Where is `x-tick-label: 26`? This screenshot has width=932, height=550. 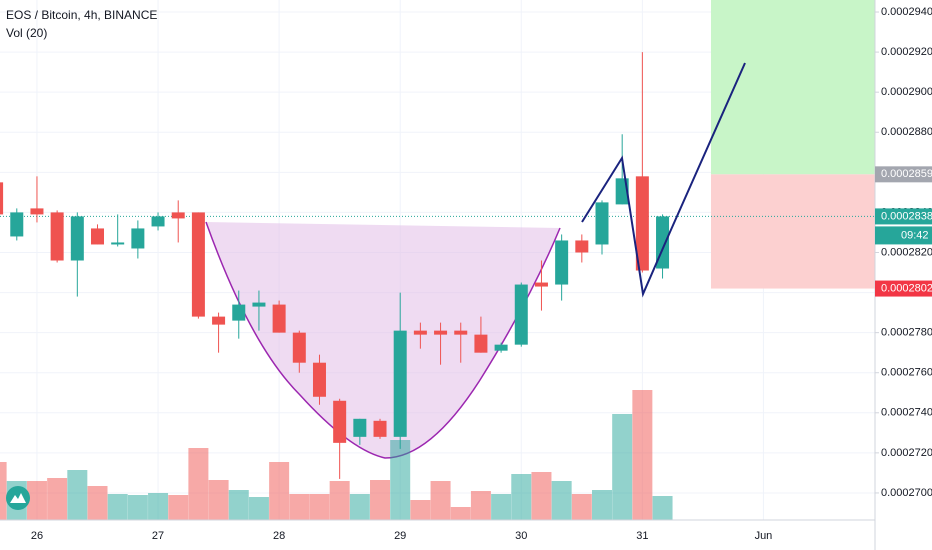
x-tick-label: 26 is located at coordinates (37, 536).